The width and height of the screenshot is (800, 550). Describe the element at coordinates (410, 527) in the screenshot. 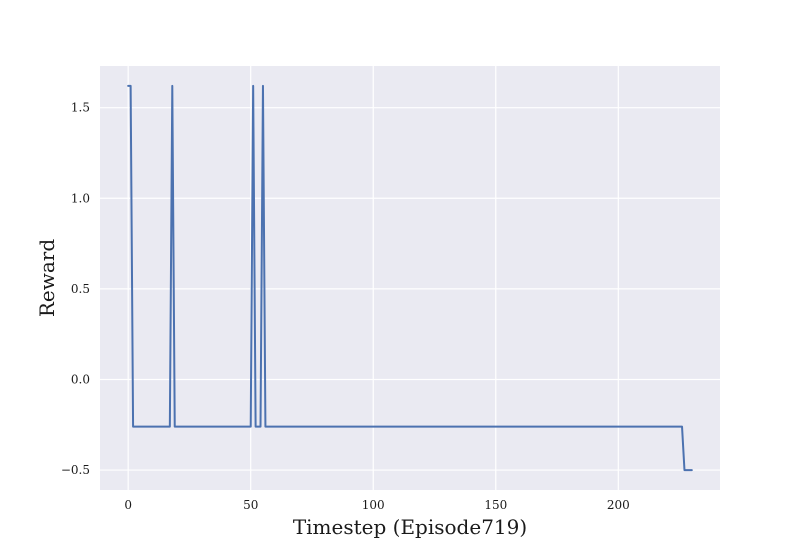

I see `x-axis-title: Timestep (Episode719)` at that location.